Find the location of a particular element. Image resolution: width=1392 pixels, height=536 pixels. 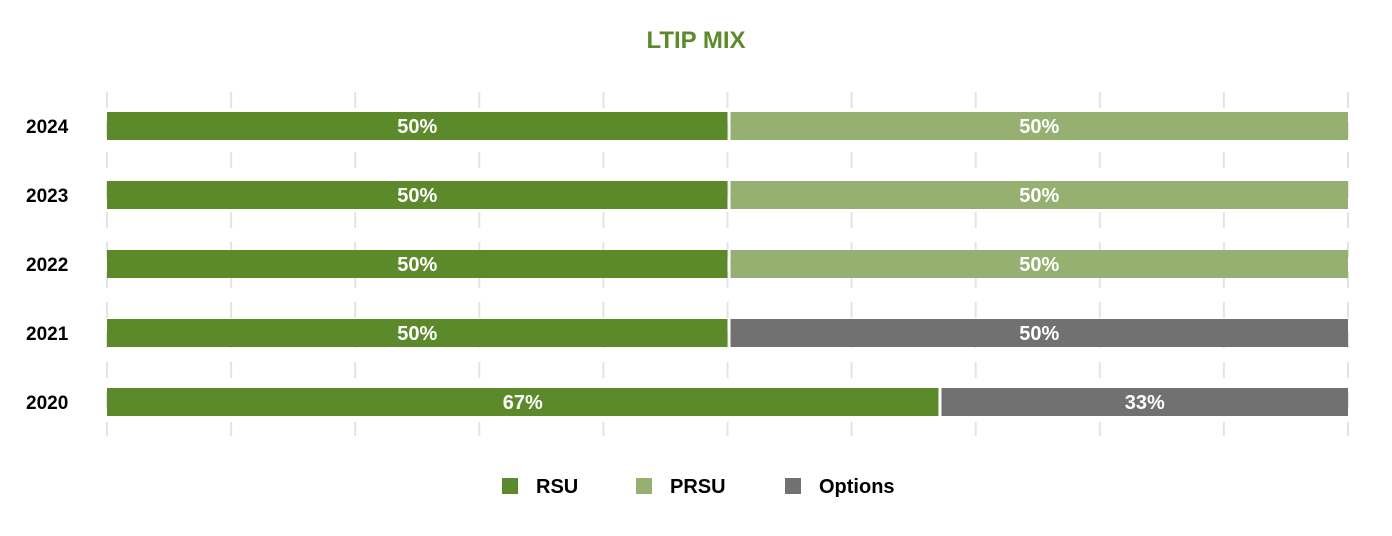

legend-swatch-options is located at coordinates (793, 486).